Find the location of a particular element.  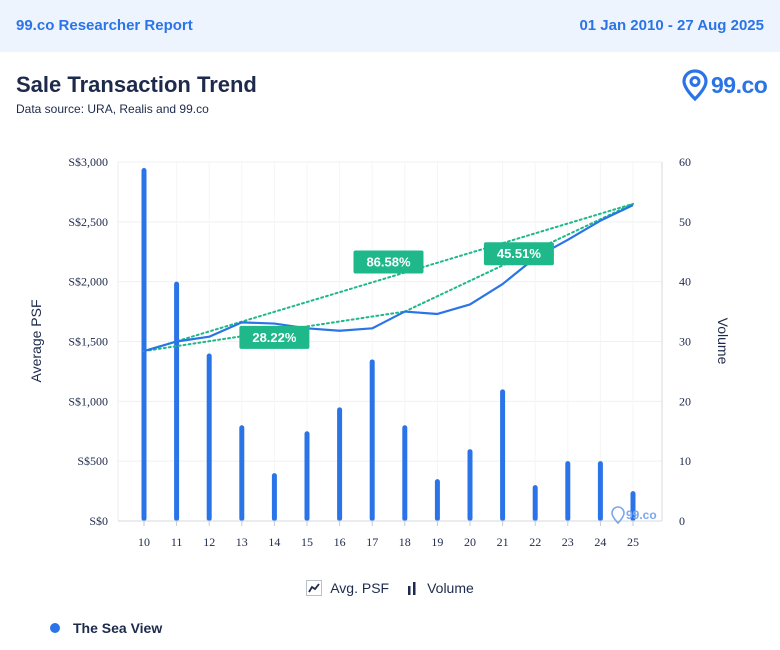

left-tick-label: S$1,000 is located at coordinates (88, 401).